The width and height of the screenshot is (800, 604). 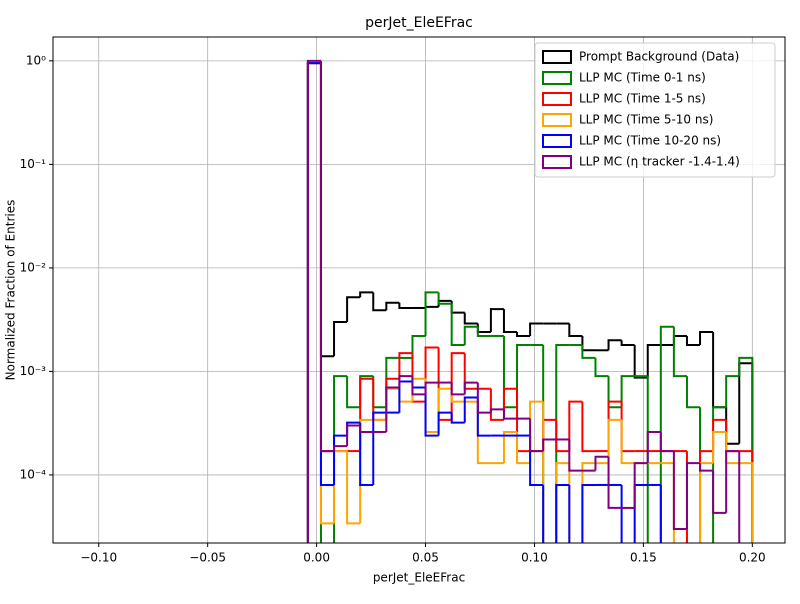 What do you see at coordinates (33, 474) in the screenshot?
I see `y-tick-label: 10⁻⁴` at bounding box center [33, 474].